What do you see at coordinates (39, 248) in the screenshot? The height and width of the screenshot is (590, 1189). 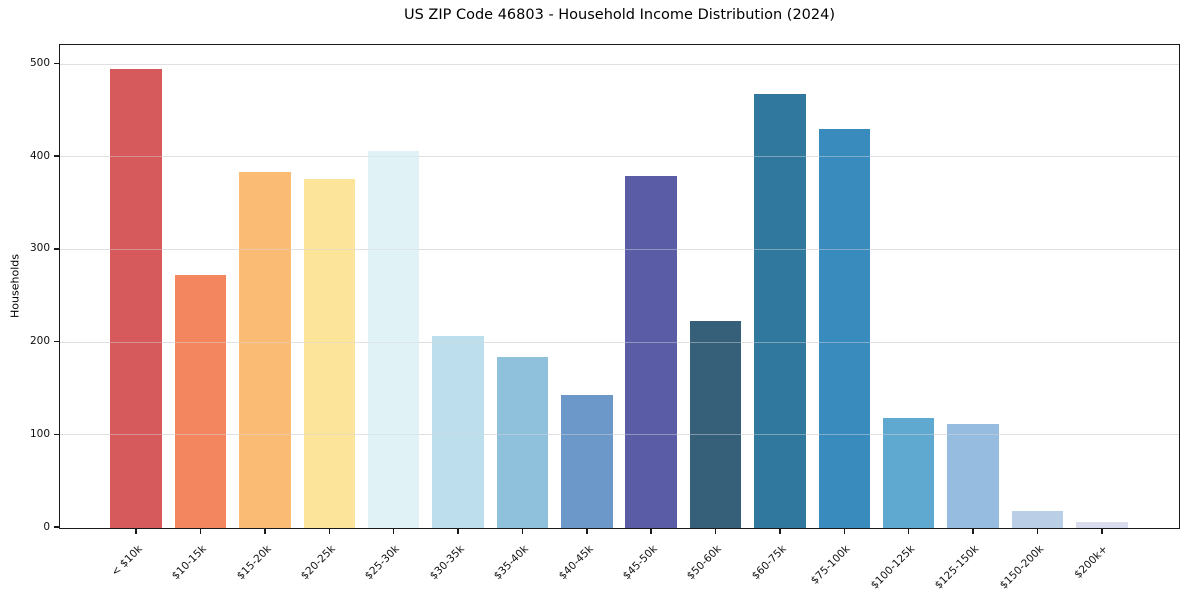 I see `y-tick-label: 300` at bounding box center [39, 248].